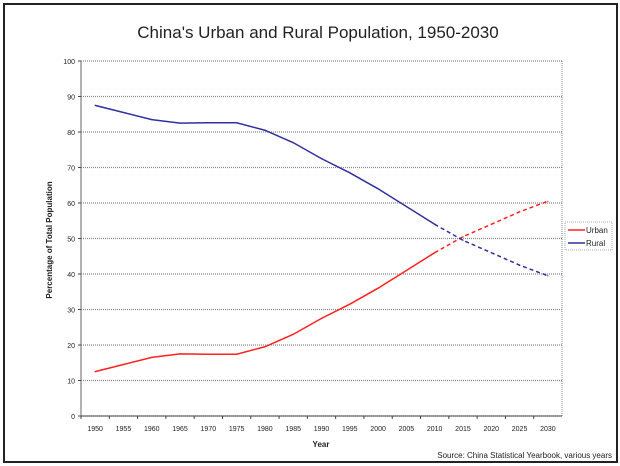 The height and width of the screenshot is (466, 620). I want to click on x-tick-label: 2000, so click(378, 429).